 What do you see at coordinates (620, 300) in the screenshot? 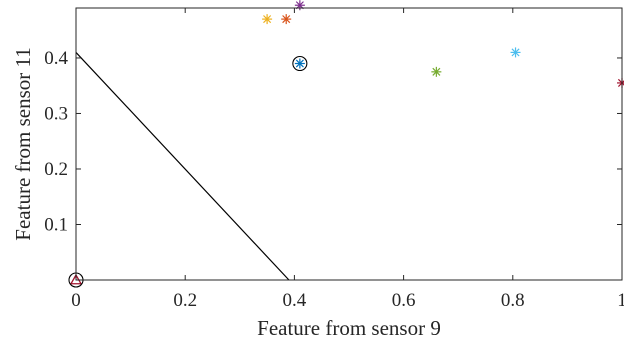
I see `x-tick-label: 1` at bounding box center [620, 300].